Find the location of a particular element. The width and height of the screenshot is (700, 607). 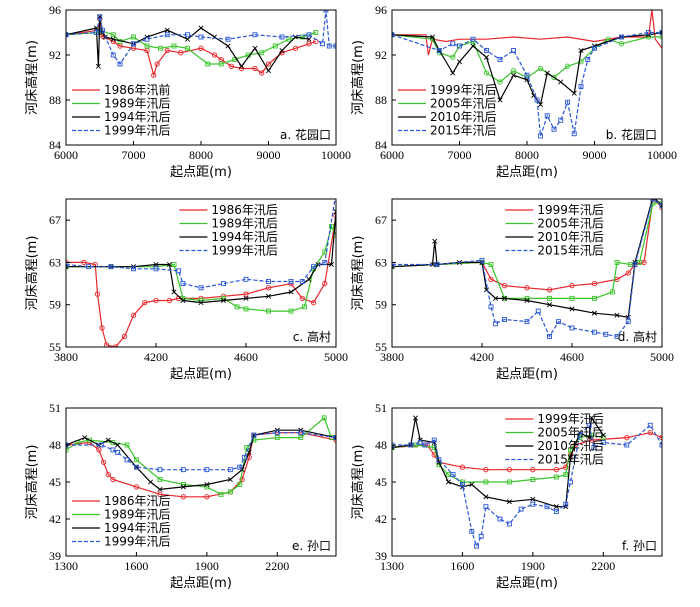

x-tick-label: 9000 is located at coordinates (269, 155).